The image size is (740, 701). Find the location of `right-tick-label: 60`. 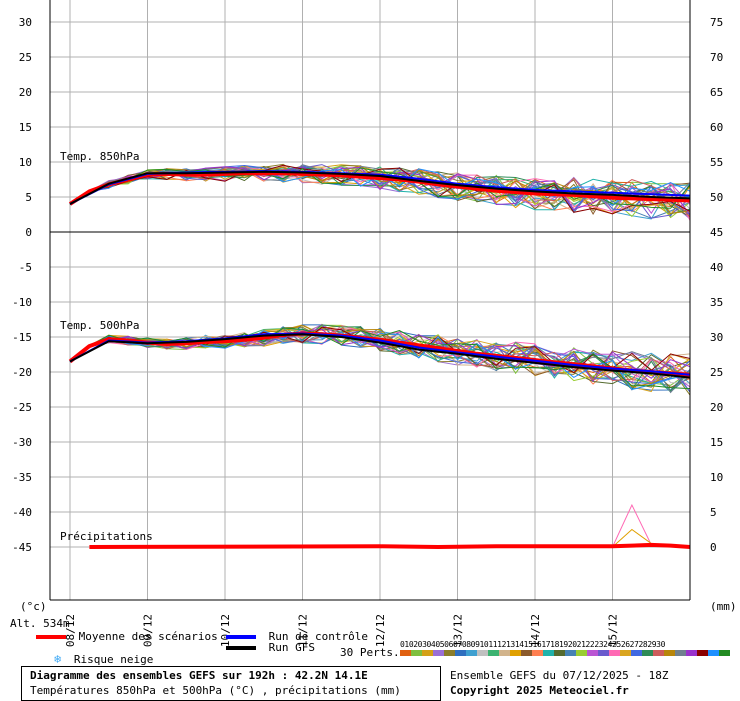

right-tick-label: 60 is located at coordinates (716, 127).